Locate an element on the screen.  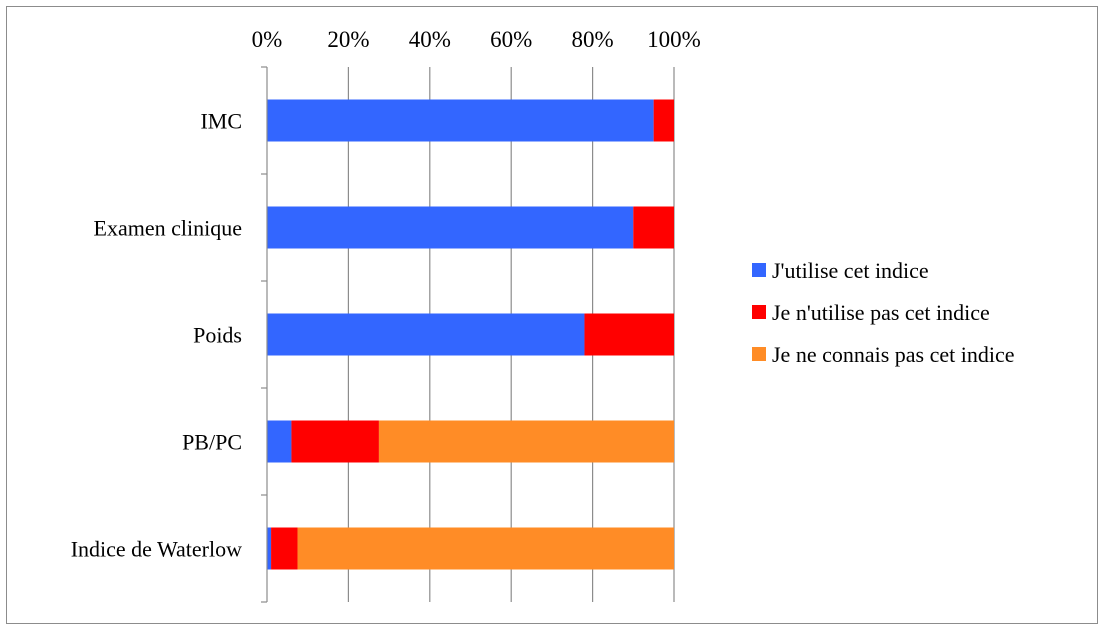
category-label: Examen clinique is located at coordinates (168, 228).